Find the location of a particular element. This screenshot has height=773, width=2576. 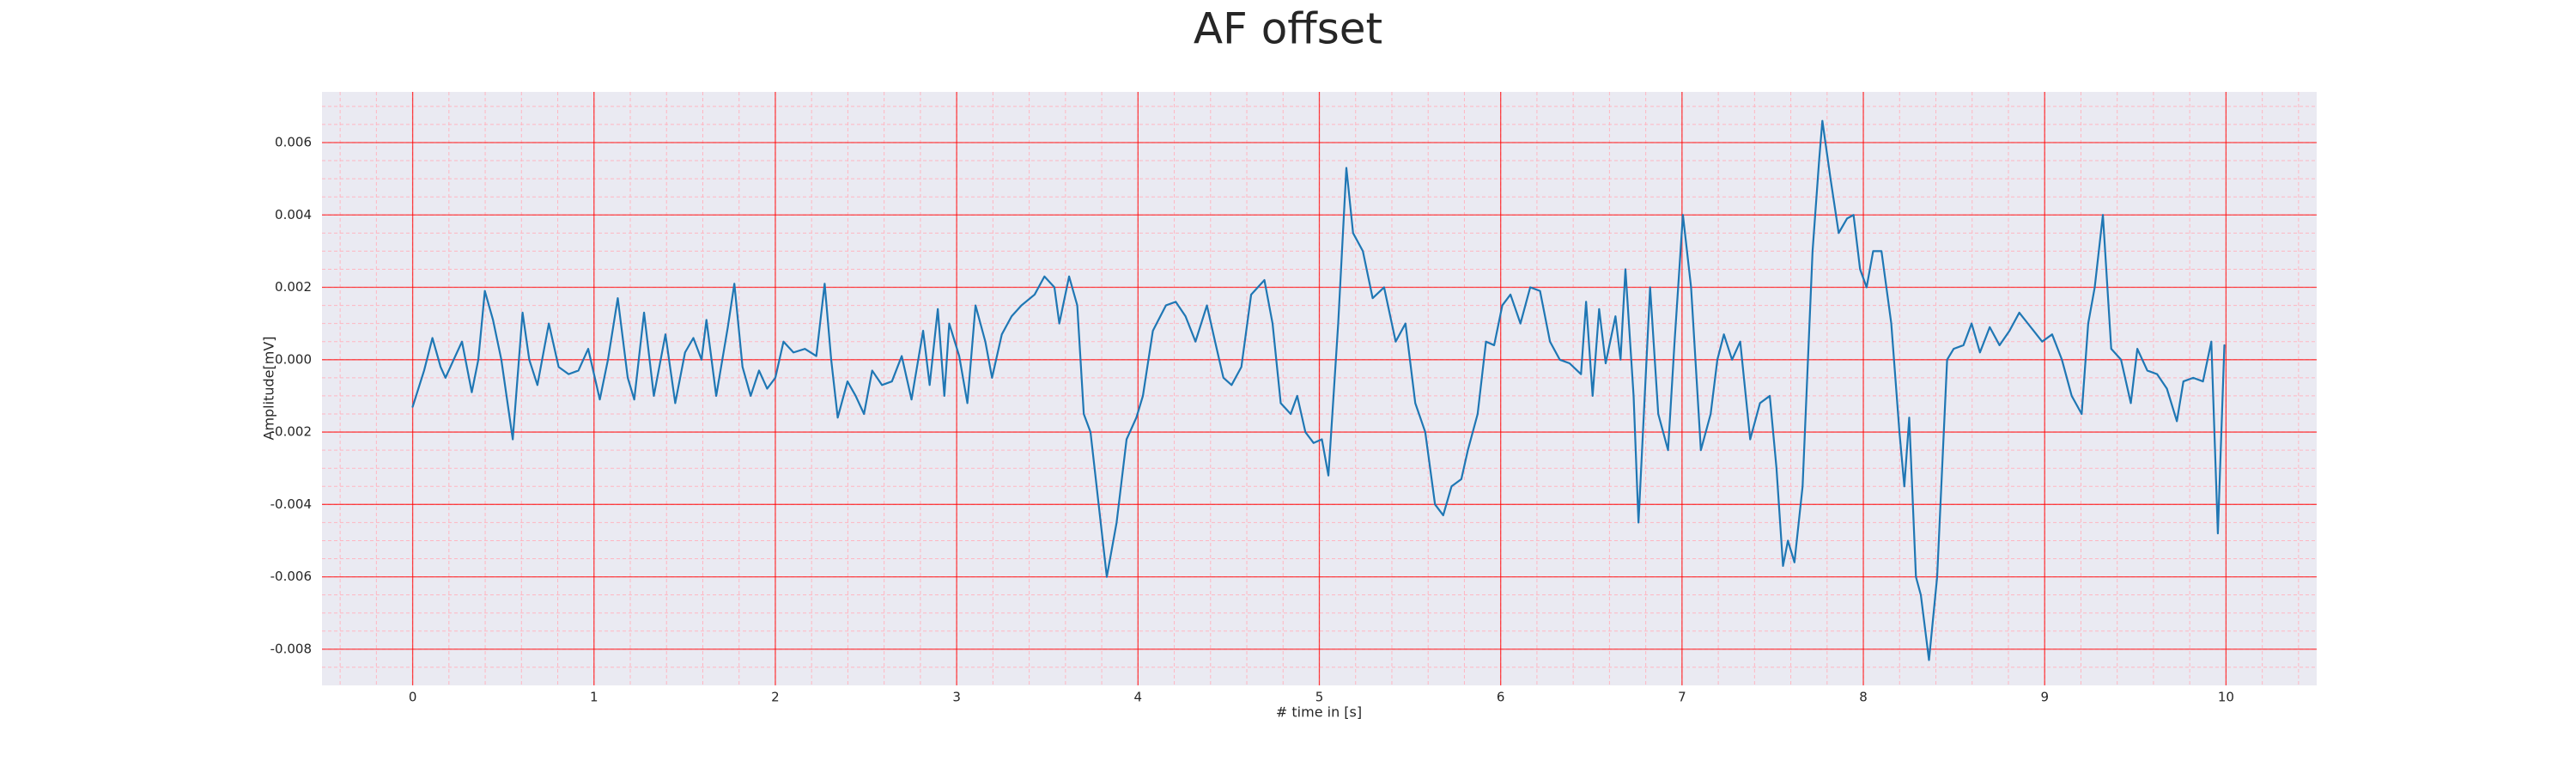

y-tick-label: -0.002 is located at coordinates (291, 432).